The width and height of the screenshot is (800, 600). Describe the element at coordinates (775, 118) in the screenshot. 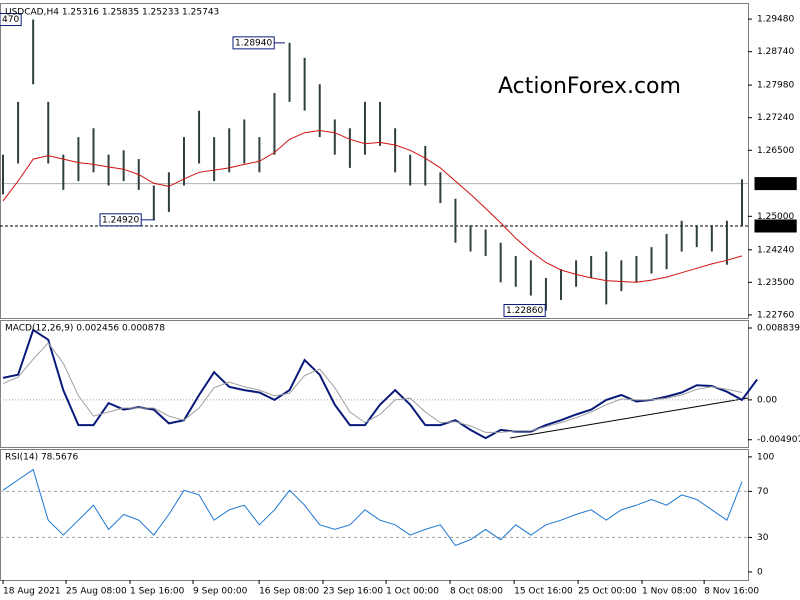

I see `y-tick-label: 1.27240` at that location.